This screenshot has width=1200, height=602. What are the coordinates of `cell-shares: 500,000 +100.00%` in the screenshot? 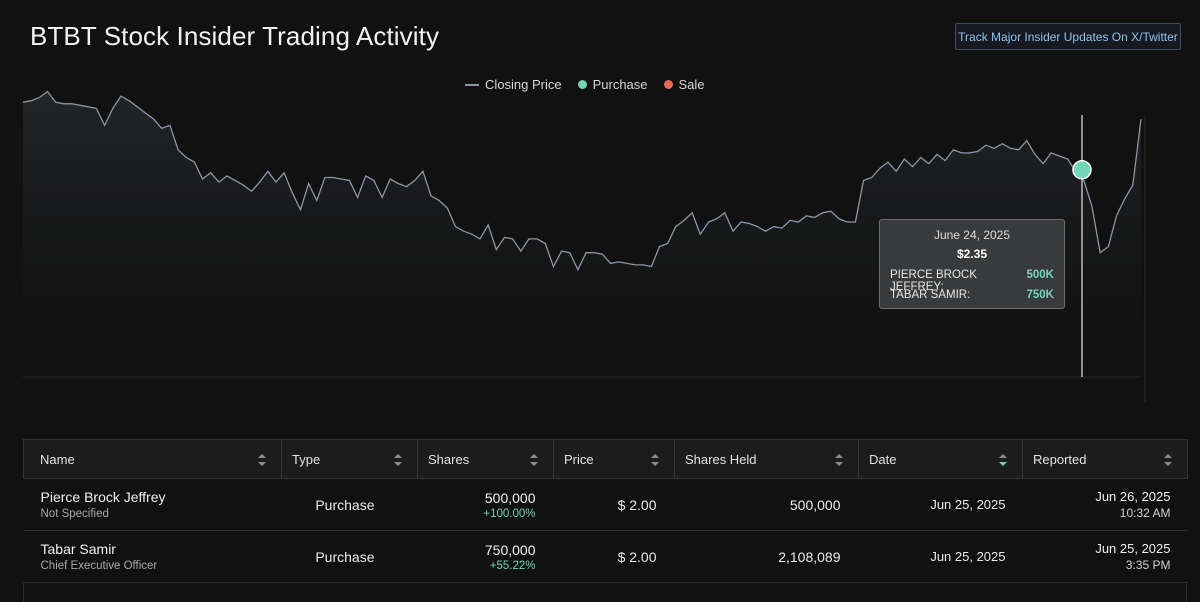 It's located at (485, 504).